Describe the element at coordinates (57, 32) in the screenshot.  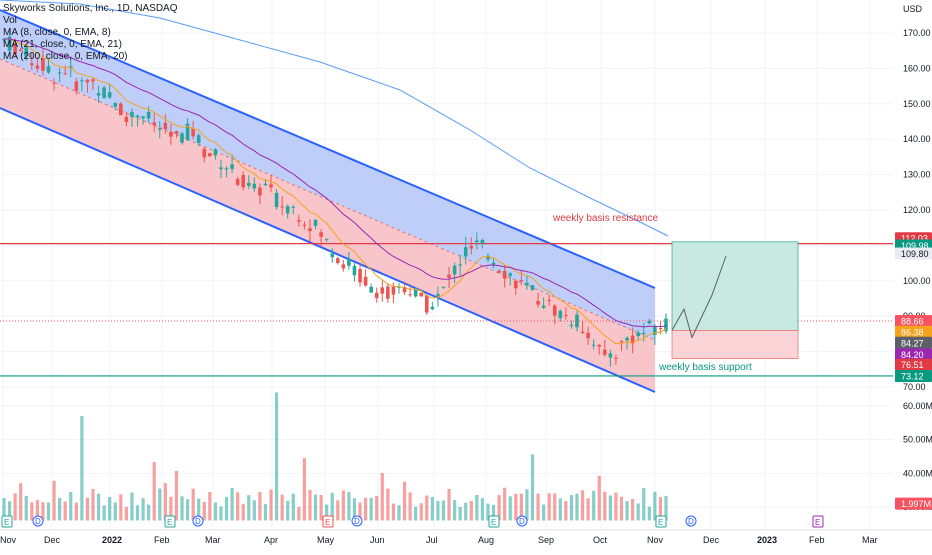
I see `legend-ma8: MA (8, close, 0, EMA, 8)` at that location.